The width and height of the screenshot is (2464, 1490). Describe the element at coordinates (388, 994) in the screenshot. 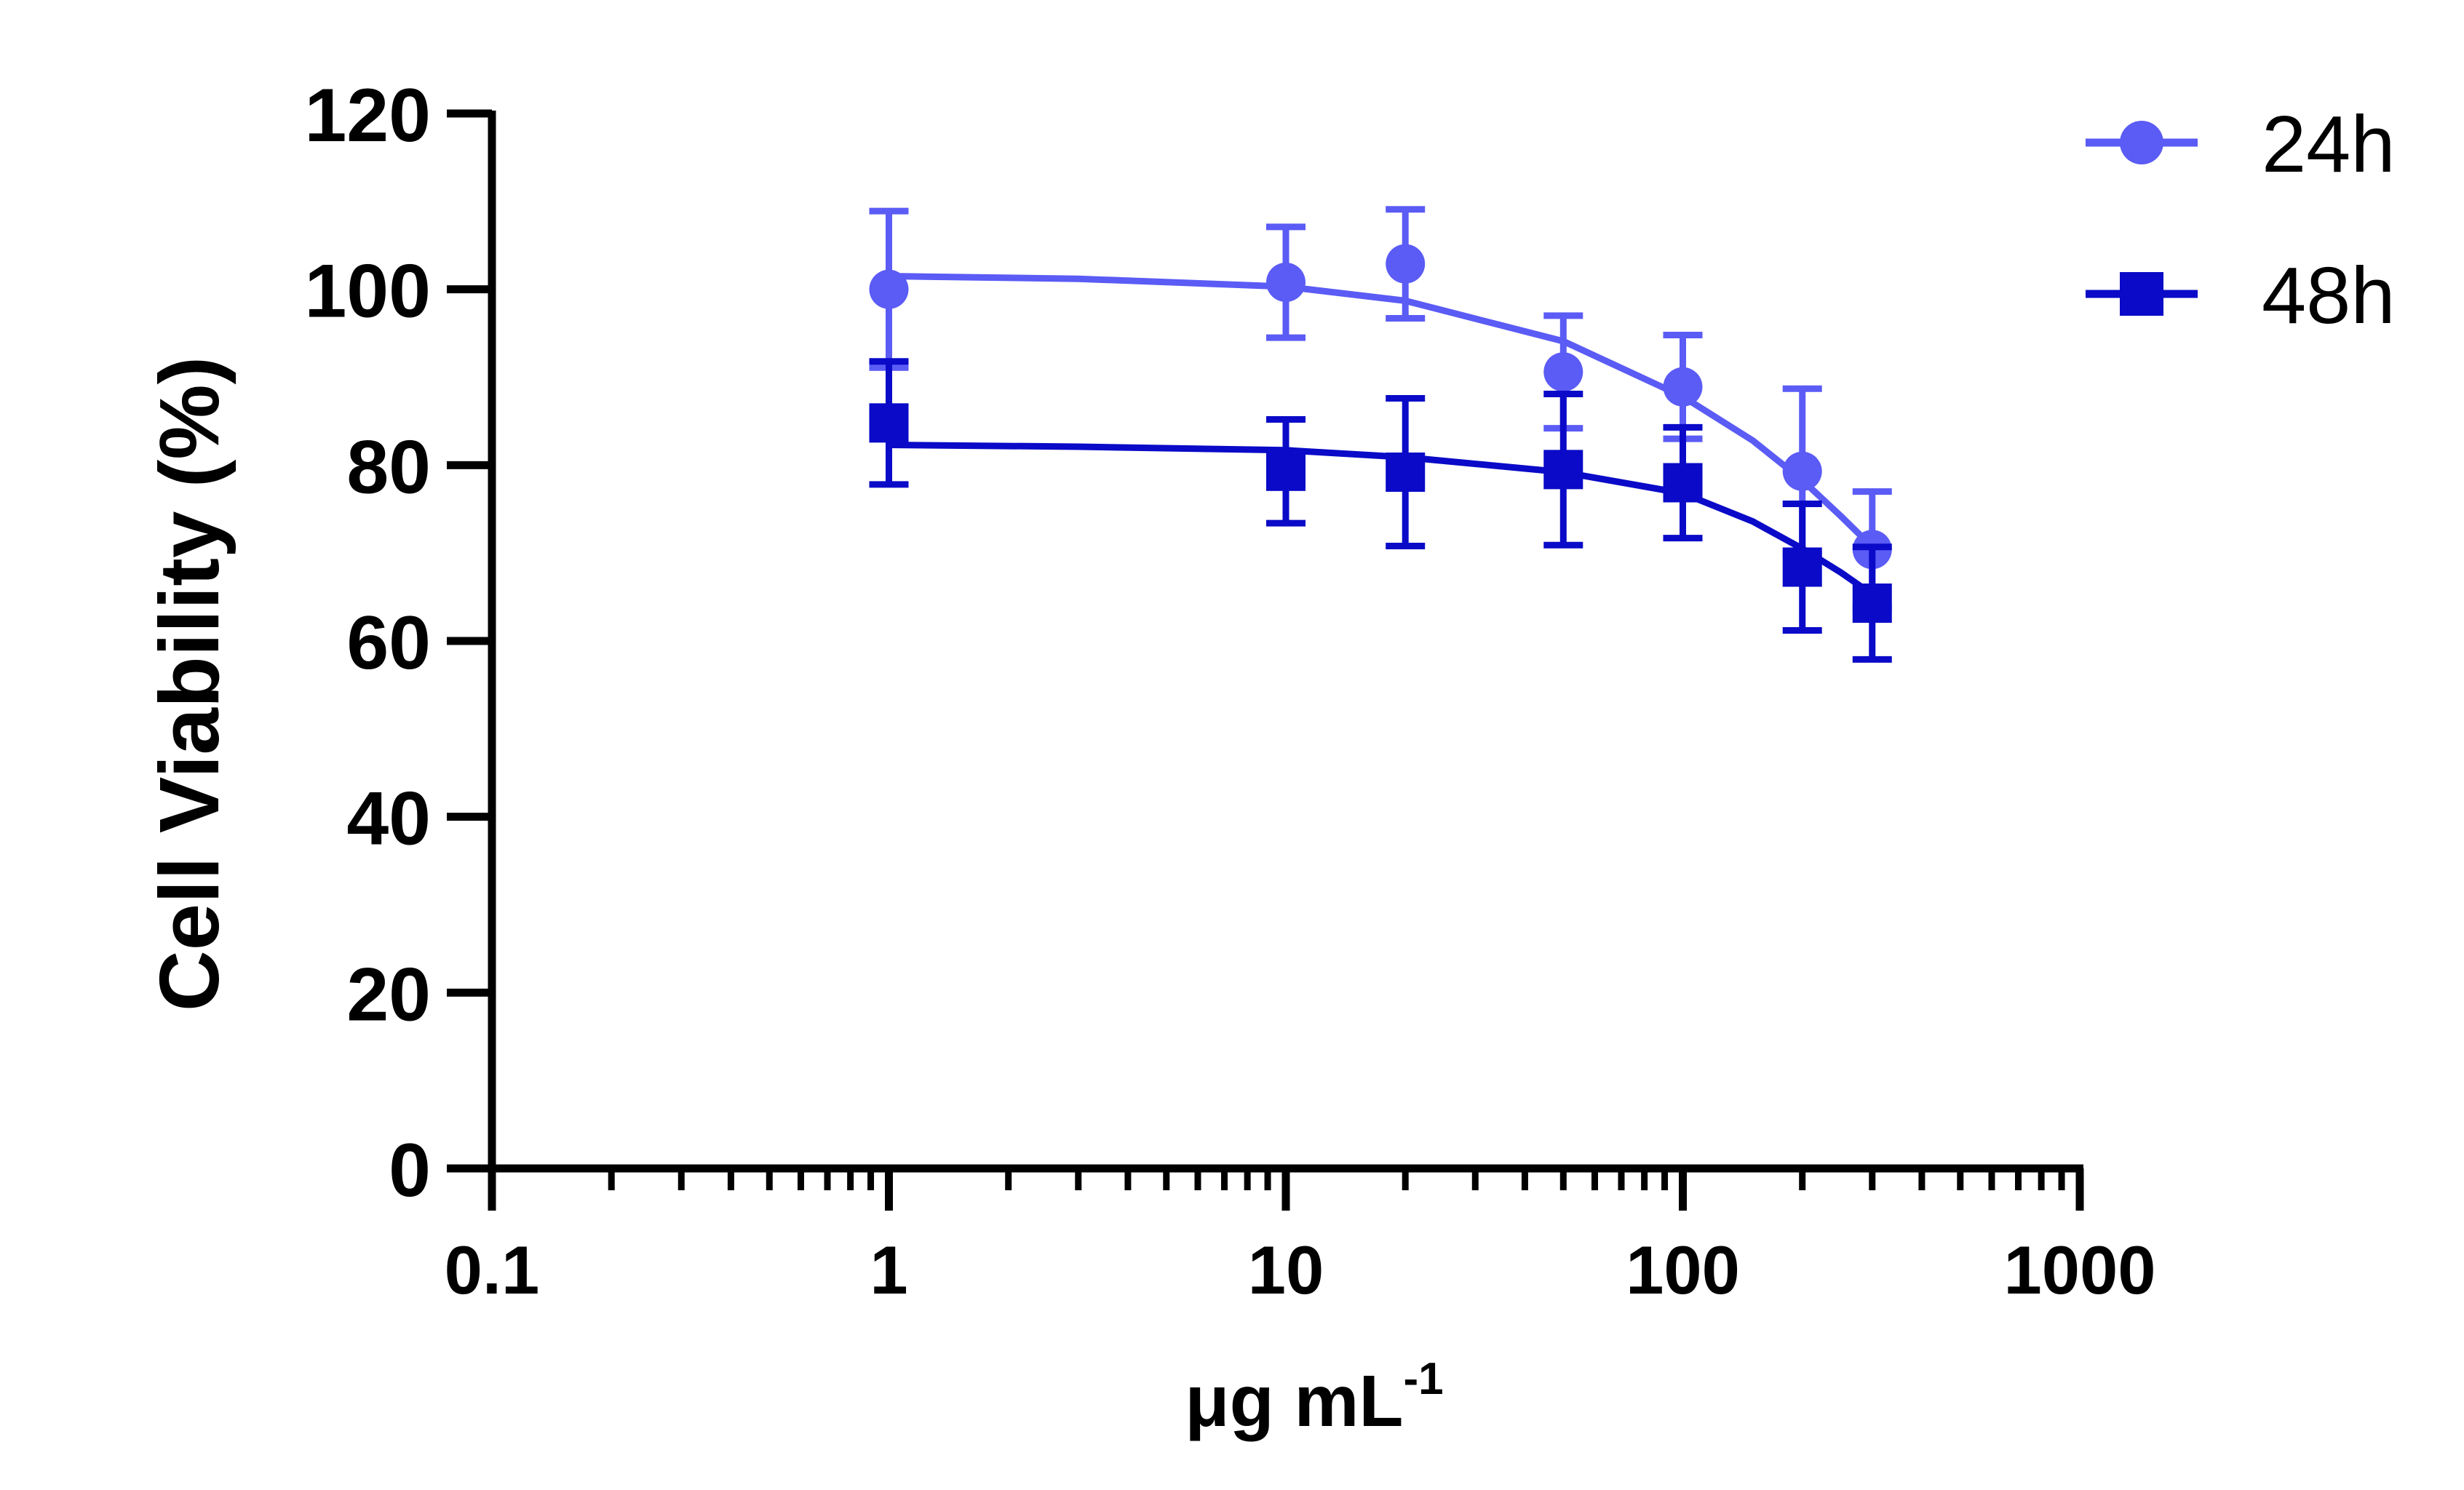

I see `y-tick-label: 20` at that location.